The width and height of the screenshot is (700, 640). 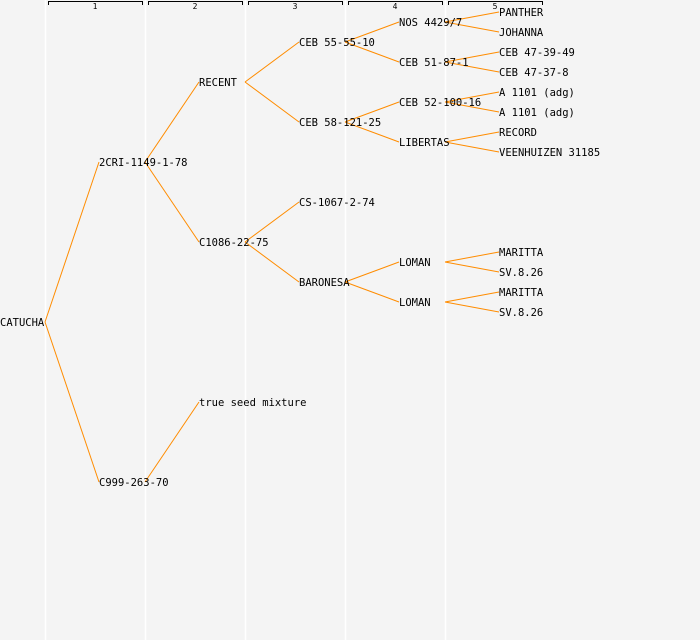 I want to click on pedigree-node: RECORD, so click(x=518, y=133).